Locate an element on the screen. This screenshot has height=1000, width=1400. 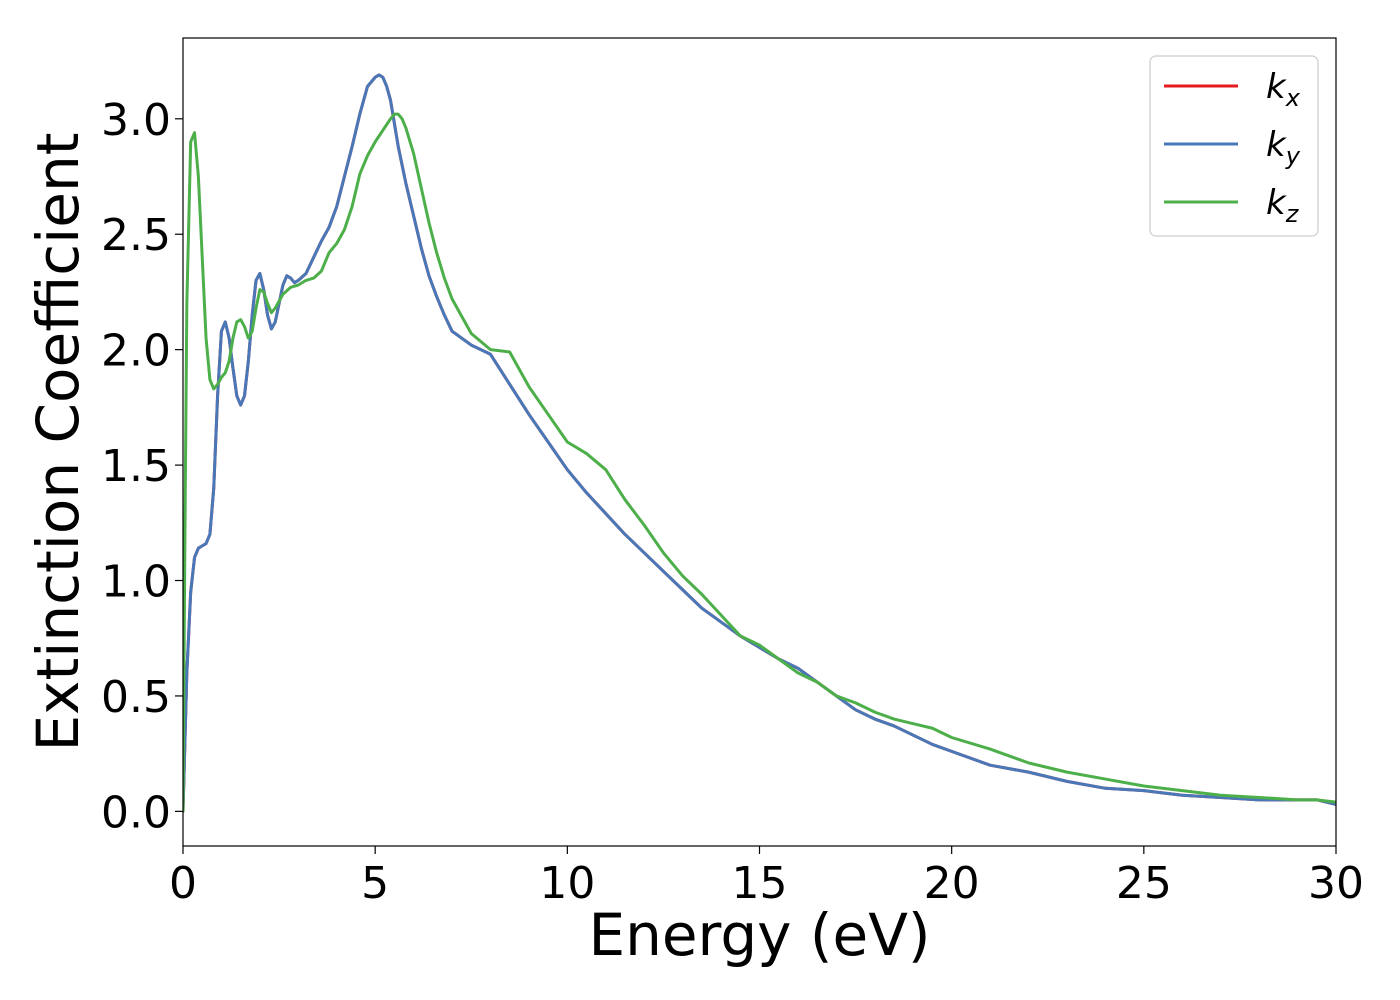
legend: kx ky kz is located at coordinates (1234, 146).